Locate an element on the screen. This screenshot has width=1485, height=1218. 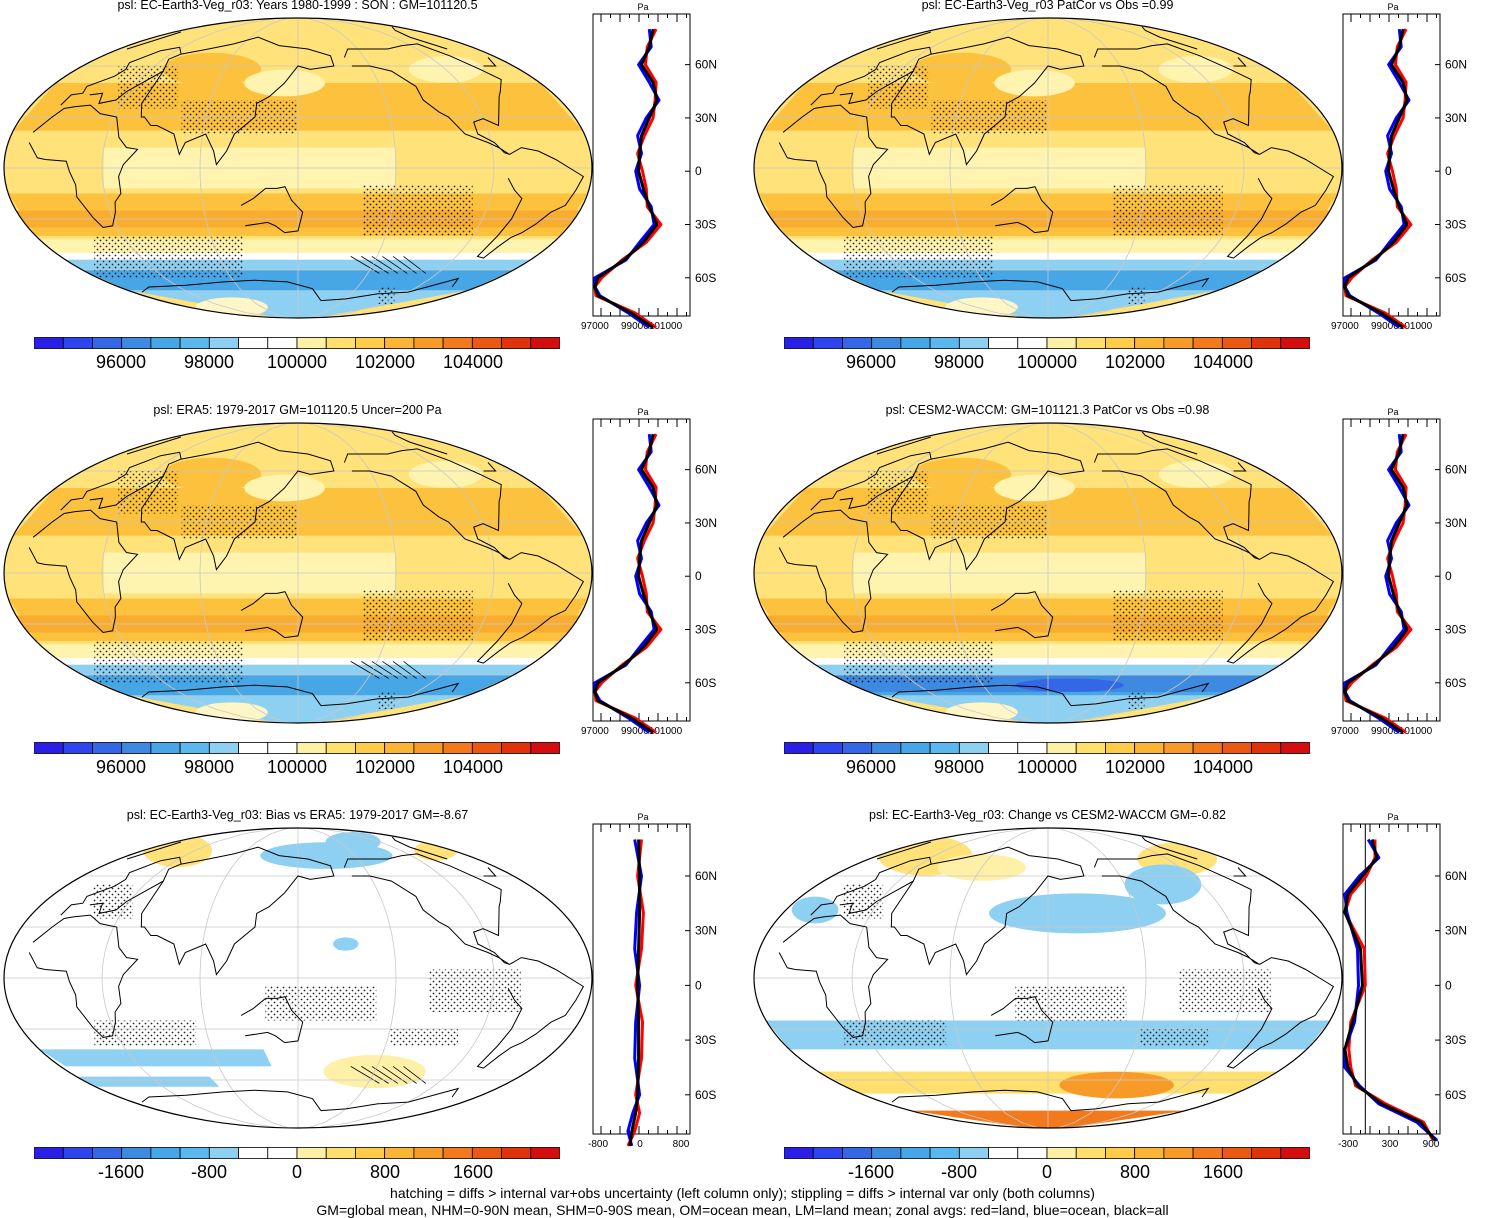
coastline-africa is located at coordinates (83, 571).